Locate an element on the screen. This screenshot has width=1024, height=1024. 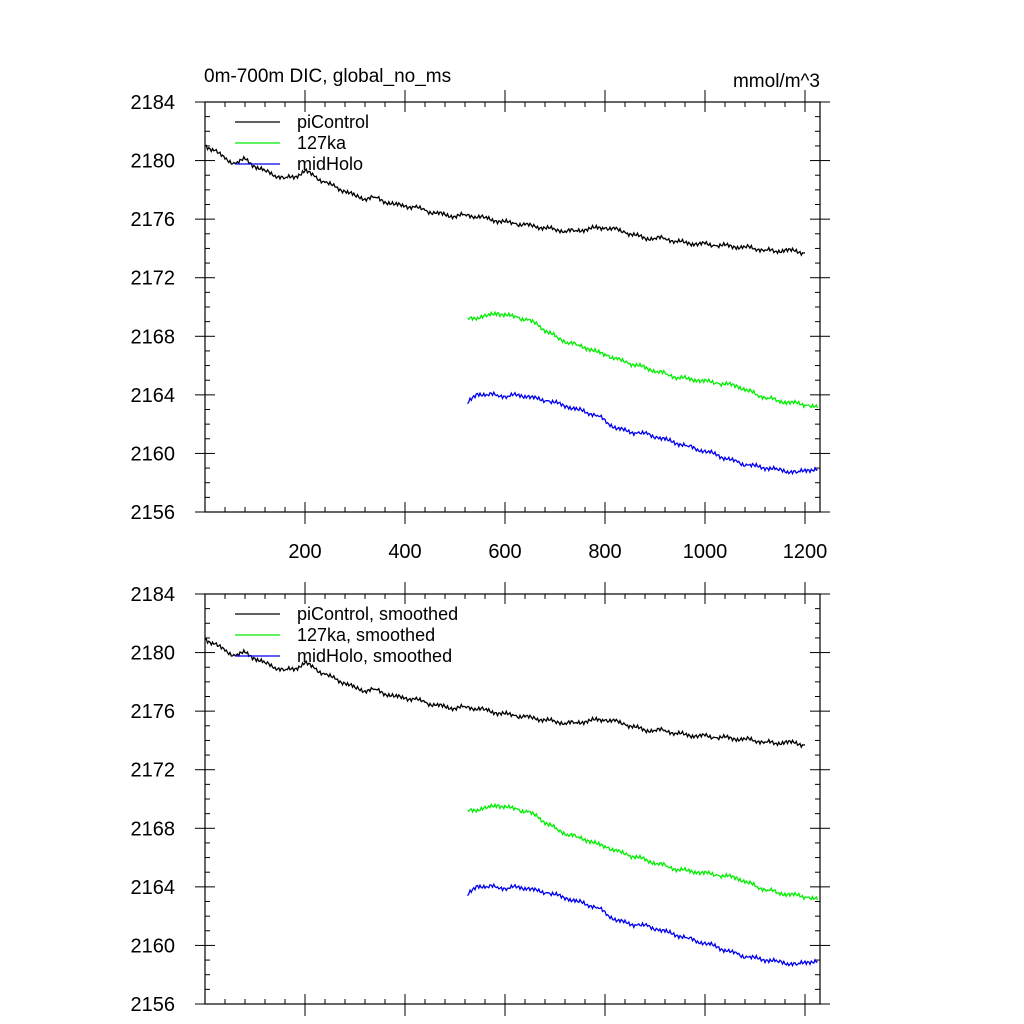
legend-label: midHolo is located at coordinates (330, 164).